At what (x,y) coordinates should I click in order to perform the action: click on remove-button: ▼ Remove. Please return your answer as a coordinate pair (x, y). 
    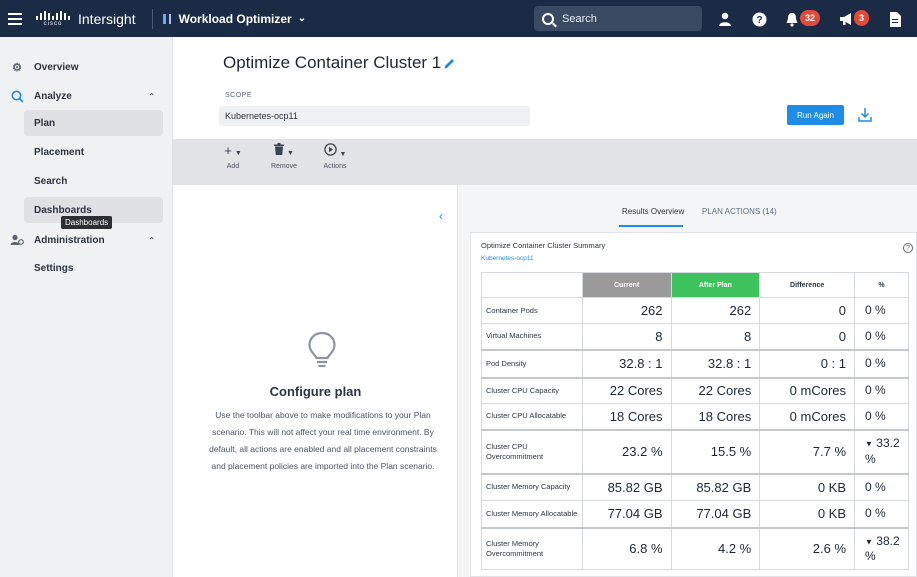
    Looking at the image, I should click on (284, 156).